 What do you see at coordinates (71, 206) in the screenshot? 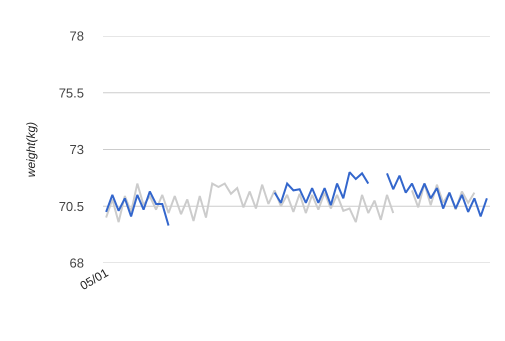
I see `y-tick-label: 70.5` at bounding box center [71, 206].